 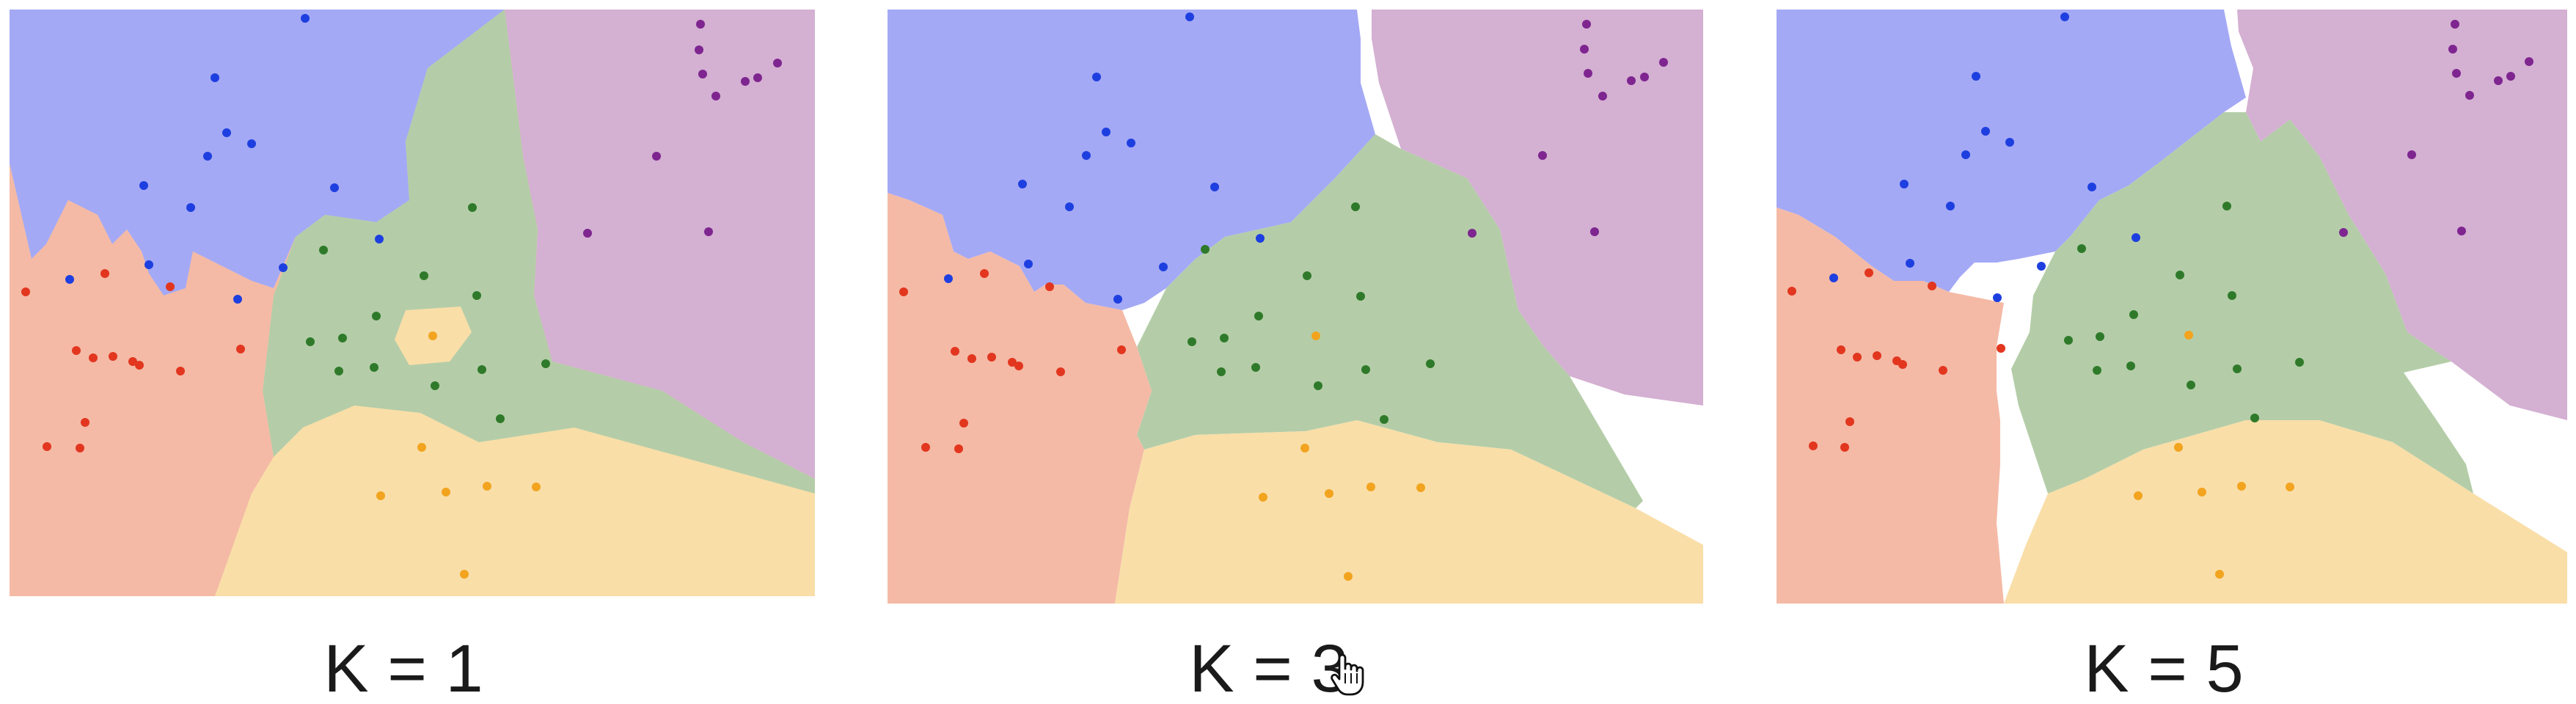 I want to click on k3-region-purple, so click(x=1537, y=208).